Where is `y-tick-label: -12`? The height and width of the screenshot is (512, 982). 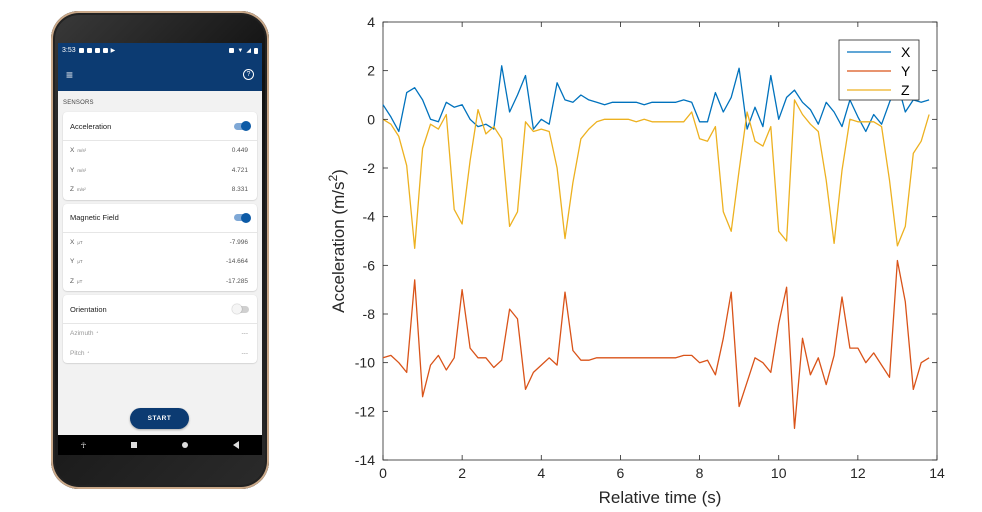
y-tick-label: -12 is located at coordinates (365, 411).